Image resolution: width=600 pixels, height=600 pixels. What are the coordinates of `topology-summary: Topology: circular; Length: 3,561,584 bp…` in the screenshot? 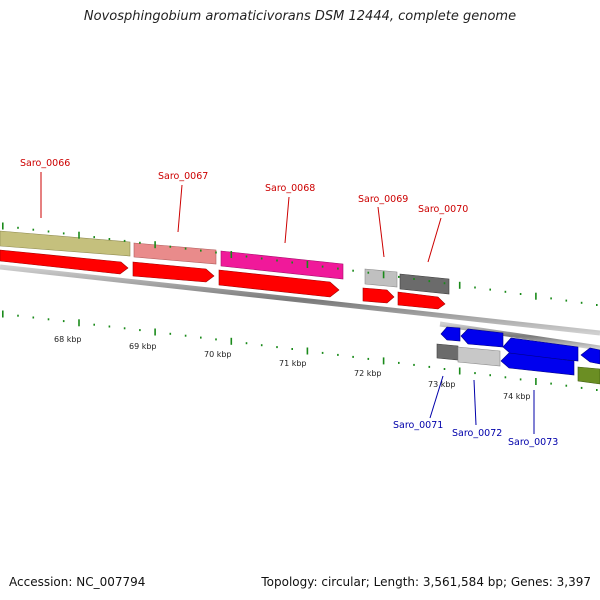 It's located at (426, 582).